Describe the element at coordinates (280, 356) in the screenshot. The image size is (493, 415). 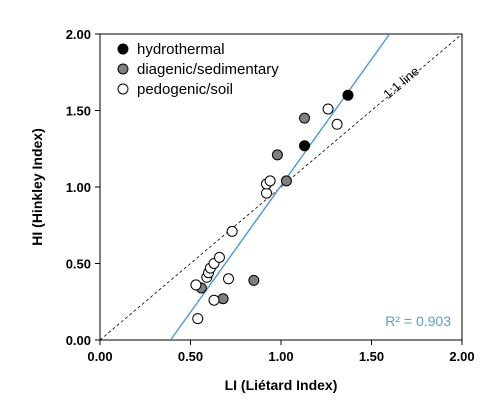
I see `x-tick-label: 1.00` at that location.